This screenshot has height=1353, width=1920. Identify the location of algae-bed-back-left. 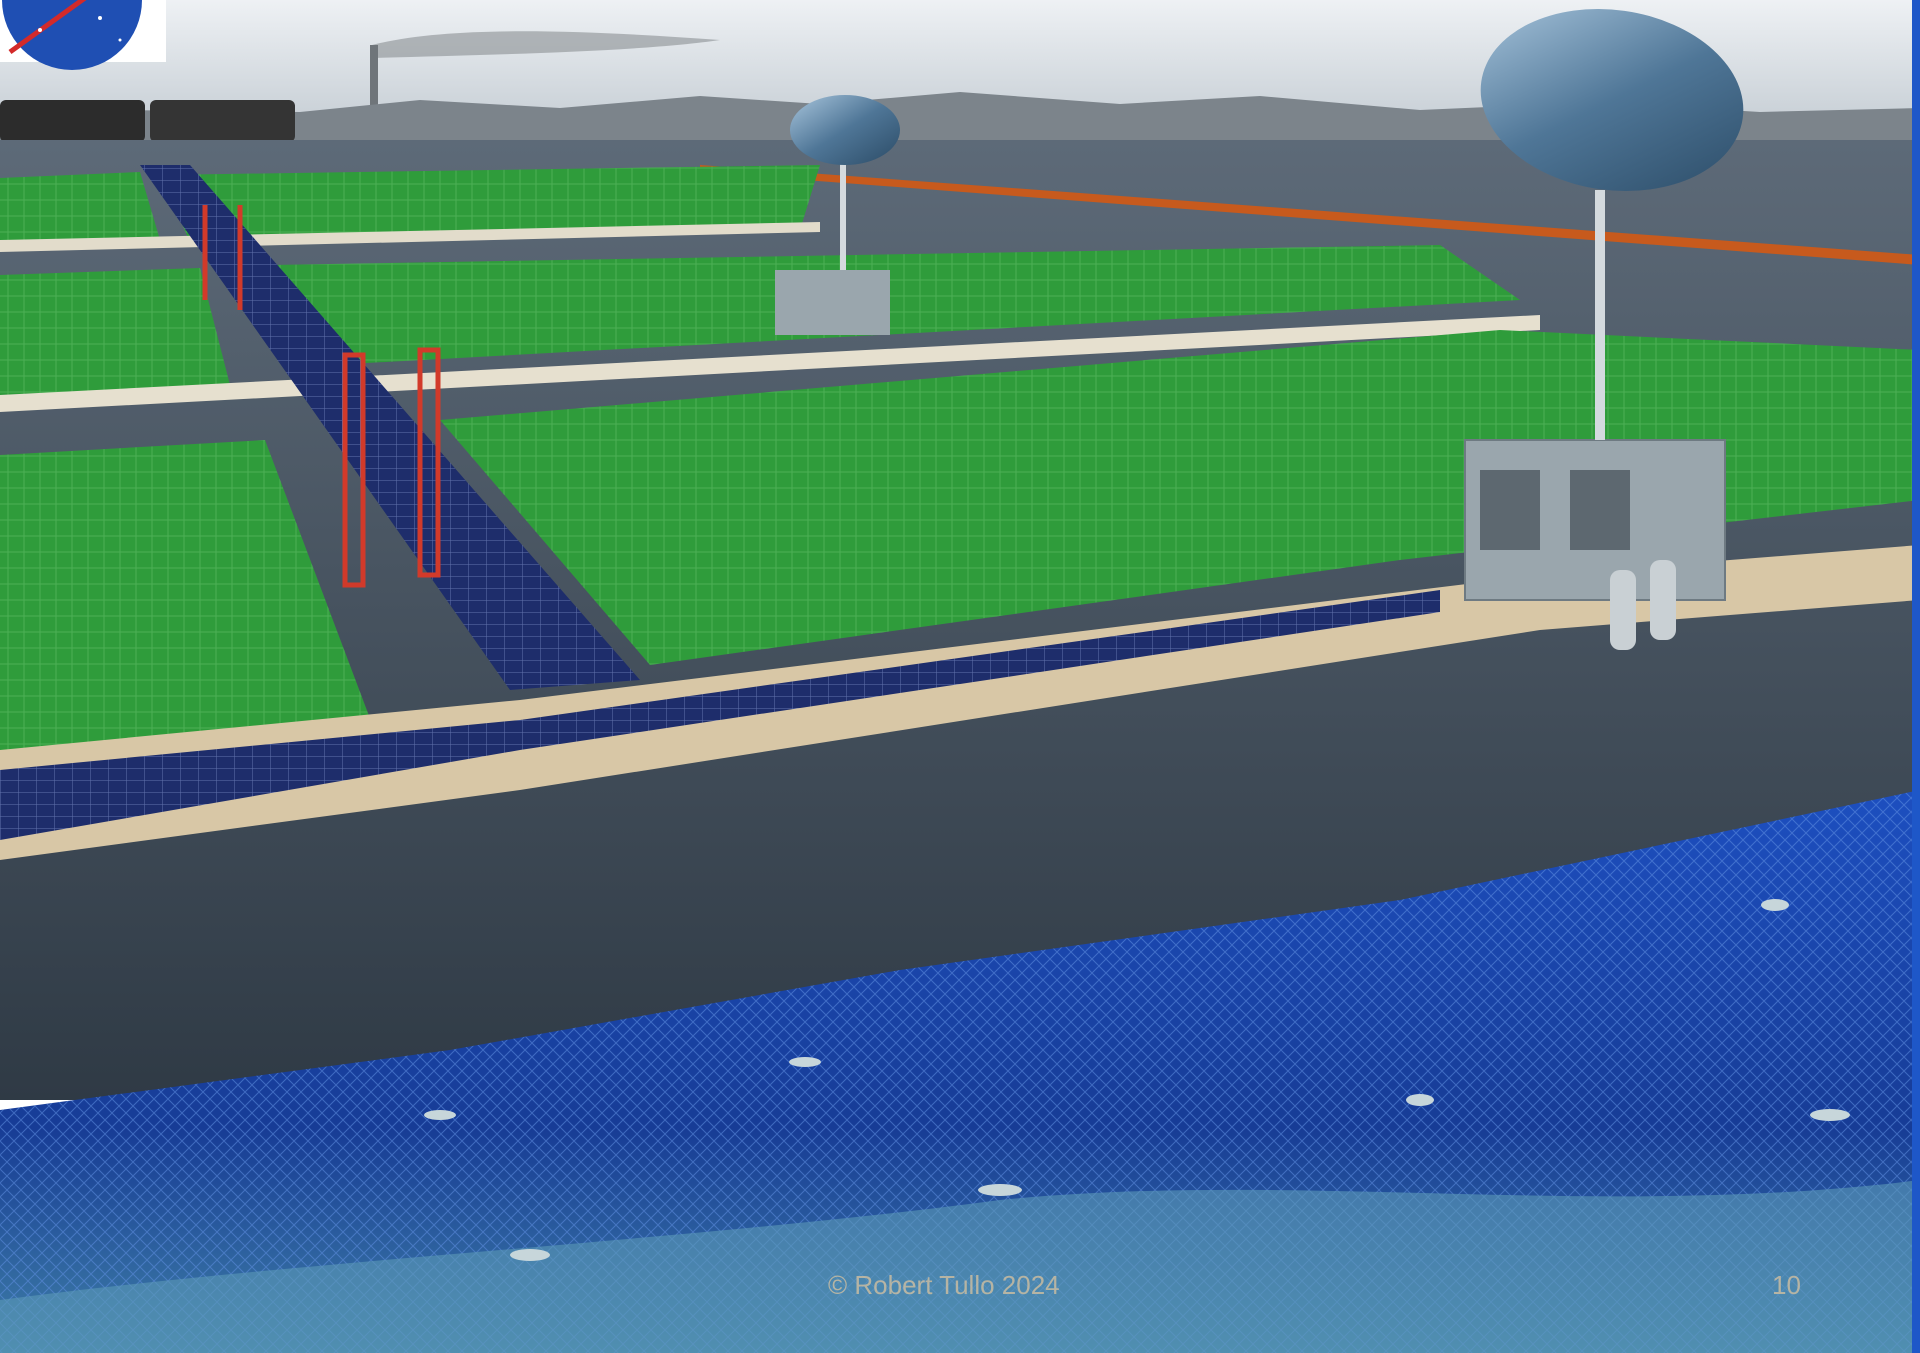
(80, 211).